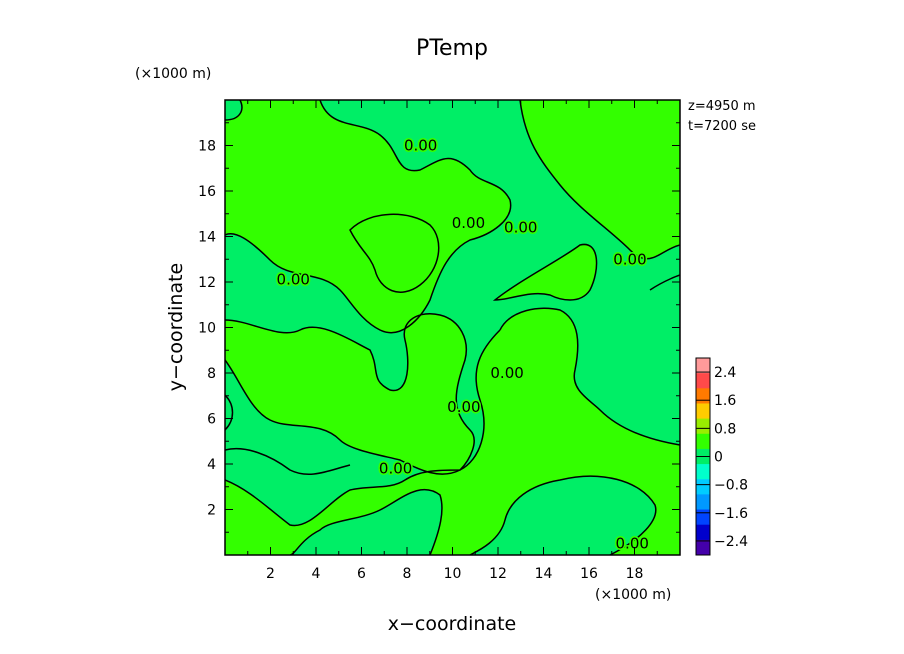 Image resolution: width=904 pixels, height=654 pixels. I want to click on y-tick-label: 8, so click(211, 374).